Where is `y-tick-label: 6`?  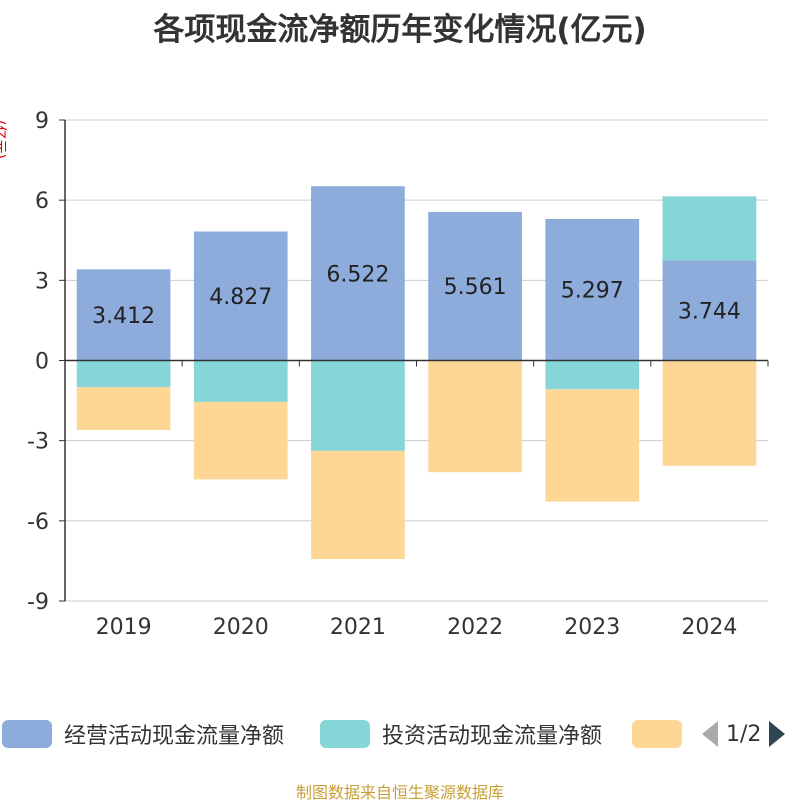
y-tick-label: 6 is located at coordinates (42, 201).